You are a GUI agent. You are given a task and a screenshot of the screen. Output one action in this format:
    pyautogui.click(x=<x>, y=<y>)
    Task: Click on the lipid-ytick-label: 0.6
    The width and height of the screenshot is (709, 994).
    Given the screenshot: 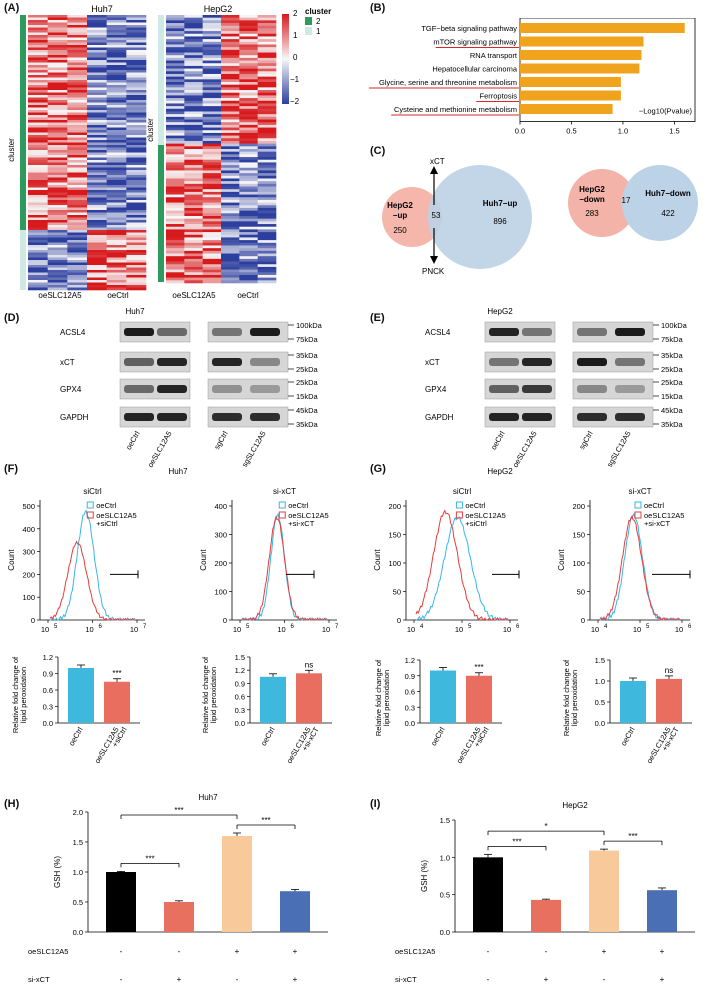 What is the action you would take?
    pyautogui.click(x=240, y=697)
    